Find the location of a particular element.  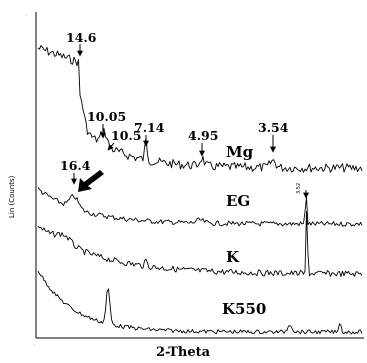

trace-eg is located at coordinates (200, 207).